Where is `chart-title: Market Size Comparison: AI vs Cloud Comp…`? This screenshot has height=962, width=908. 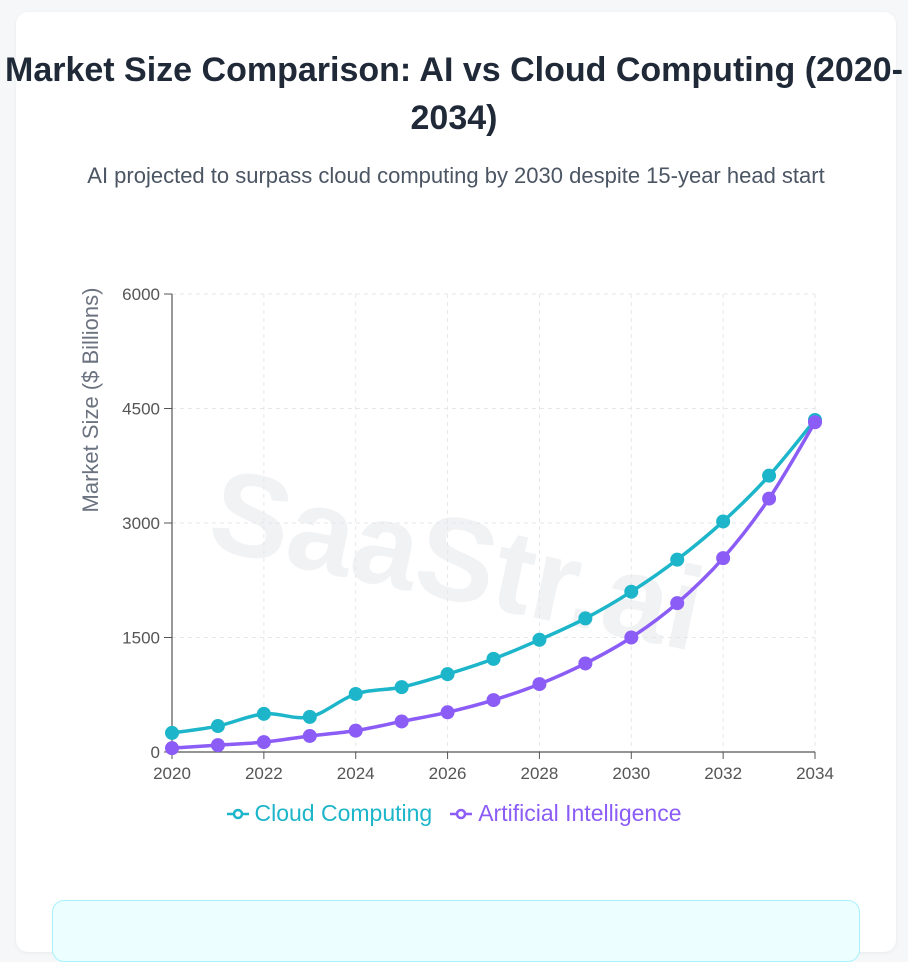
chart-title: Market Size Comparison: AI vs Cloud Comp… is located at coordinates (454, 94).